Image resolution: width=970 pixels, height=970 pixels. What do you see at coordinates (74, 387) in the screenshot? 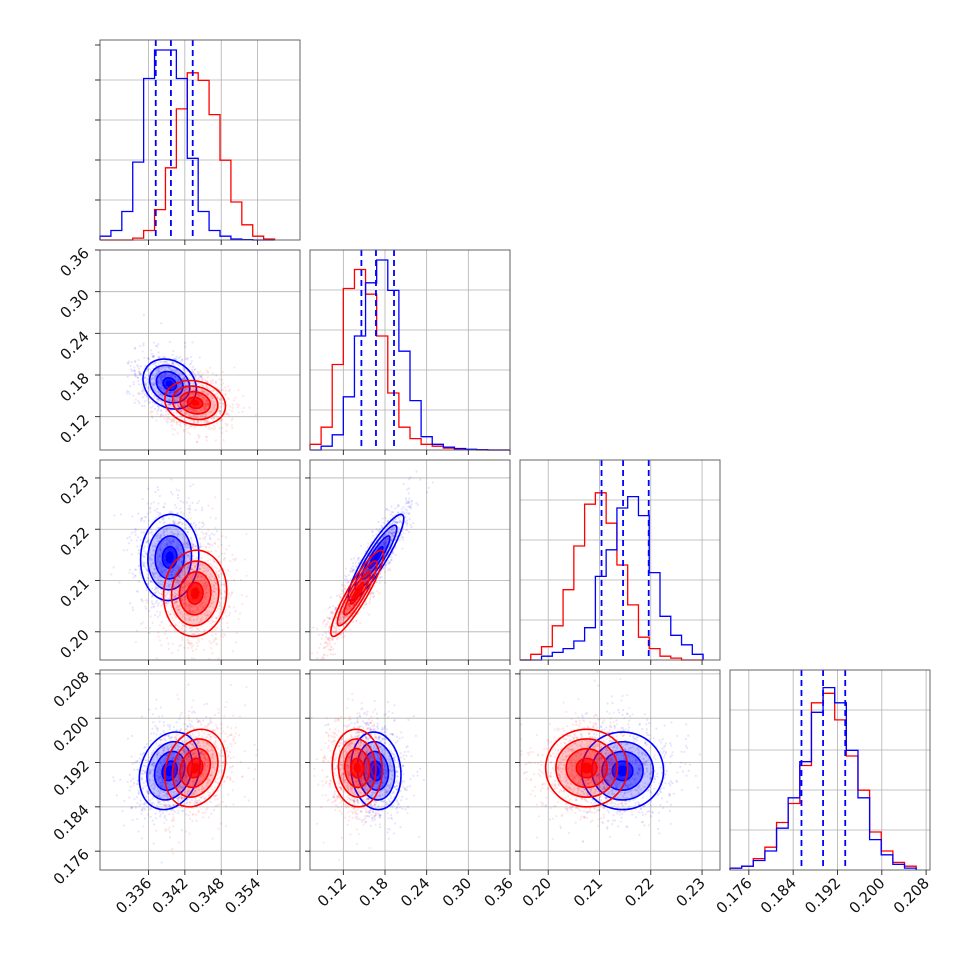
I see `y-tick-label: 0.18` at bounding box center [74, 387].